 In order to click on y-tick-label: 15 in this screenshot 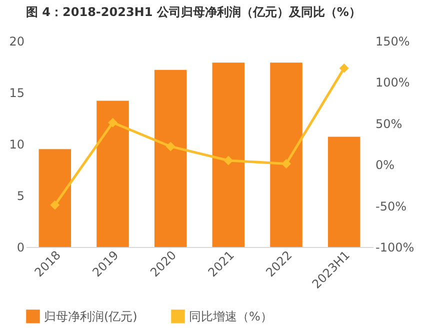, I will do `click(16, 93)`.